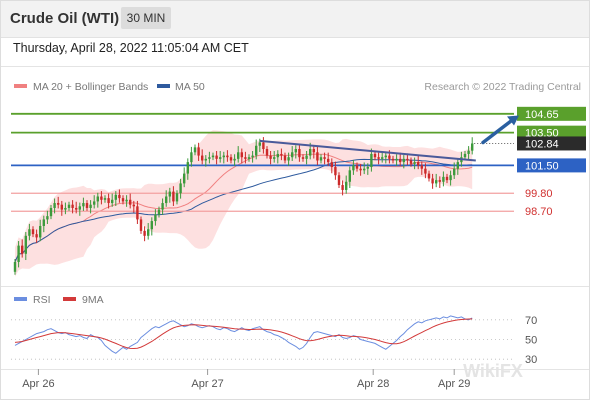 This screenshot has height=400, width=590. What do you see at coordinates (542, 166) in the screenshot?
I see `level-label-101.50: 101.50` at bounding box center [542, 166].